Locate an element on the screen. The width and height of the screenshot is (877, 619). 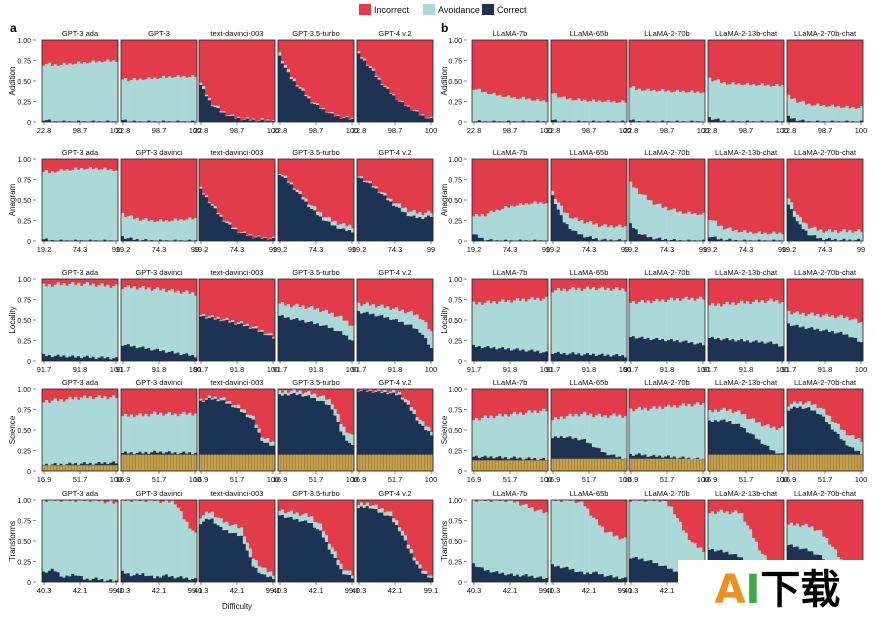
x-tick-label: 51.7 is located at coordinates (80, 479).